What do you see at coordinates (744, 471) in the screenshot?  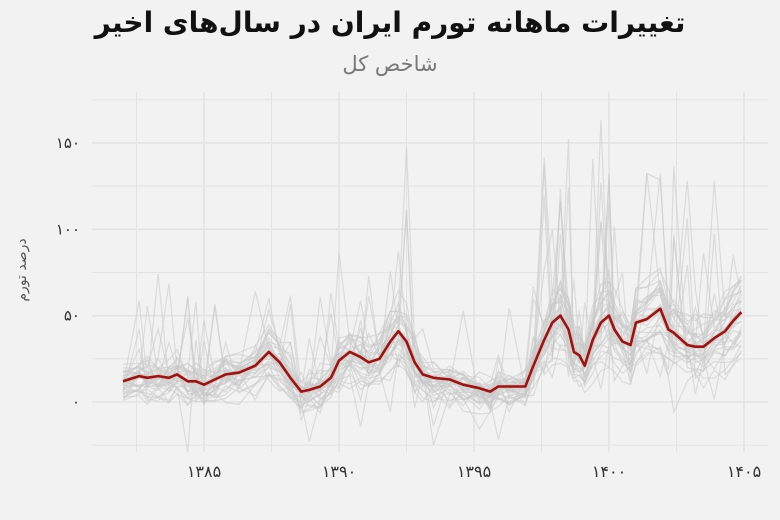 I see `x-tick-label: ۱۴۰۵` at bounding box center [744, 471].